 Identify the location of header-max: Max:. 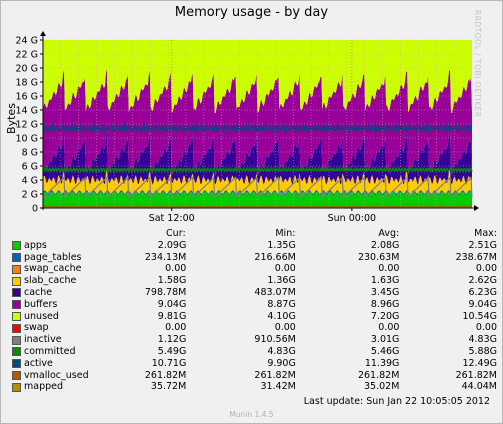
(485, 233).